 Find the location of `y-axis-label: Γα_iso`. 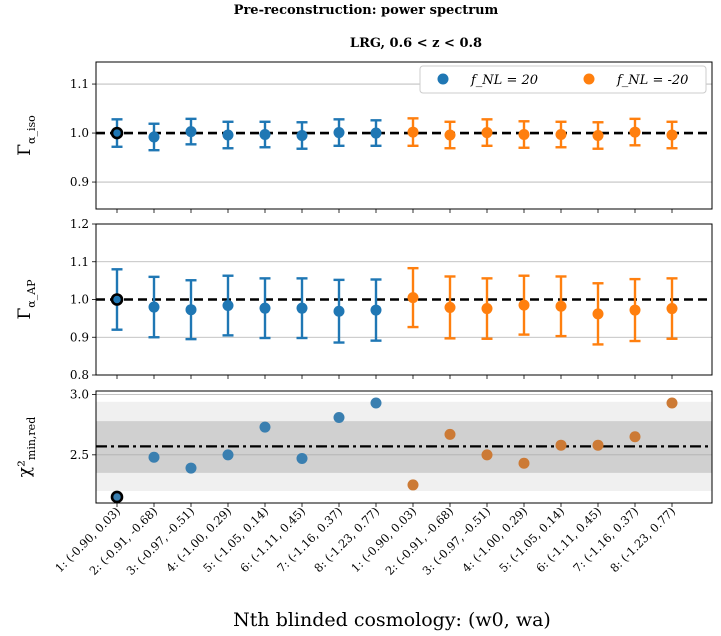

y-axis-label: Γα_iso is located at coordinates (26, 135).